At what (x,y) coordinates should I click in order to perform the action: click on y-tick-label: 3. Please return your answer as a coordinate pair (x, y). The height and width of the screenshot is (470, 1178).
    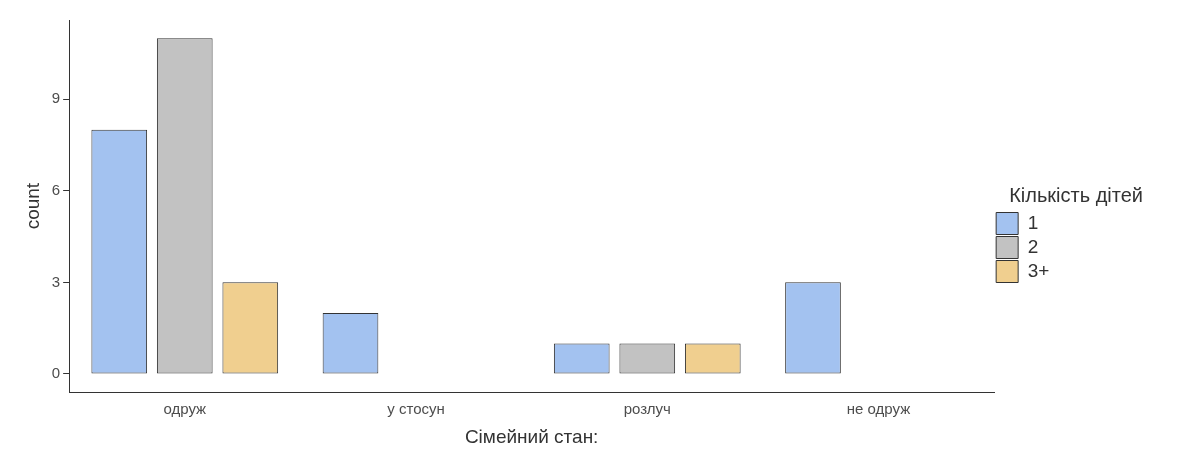
    Looking at the image, I should click on (56, 281).